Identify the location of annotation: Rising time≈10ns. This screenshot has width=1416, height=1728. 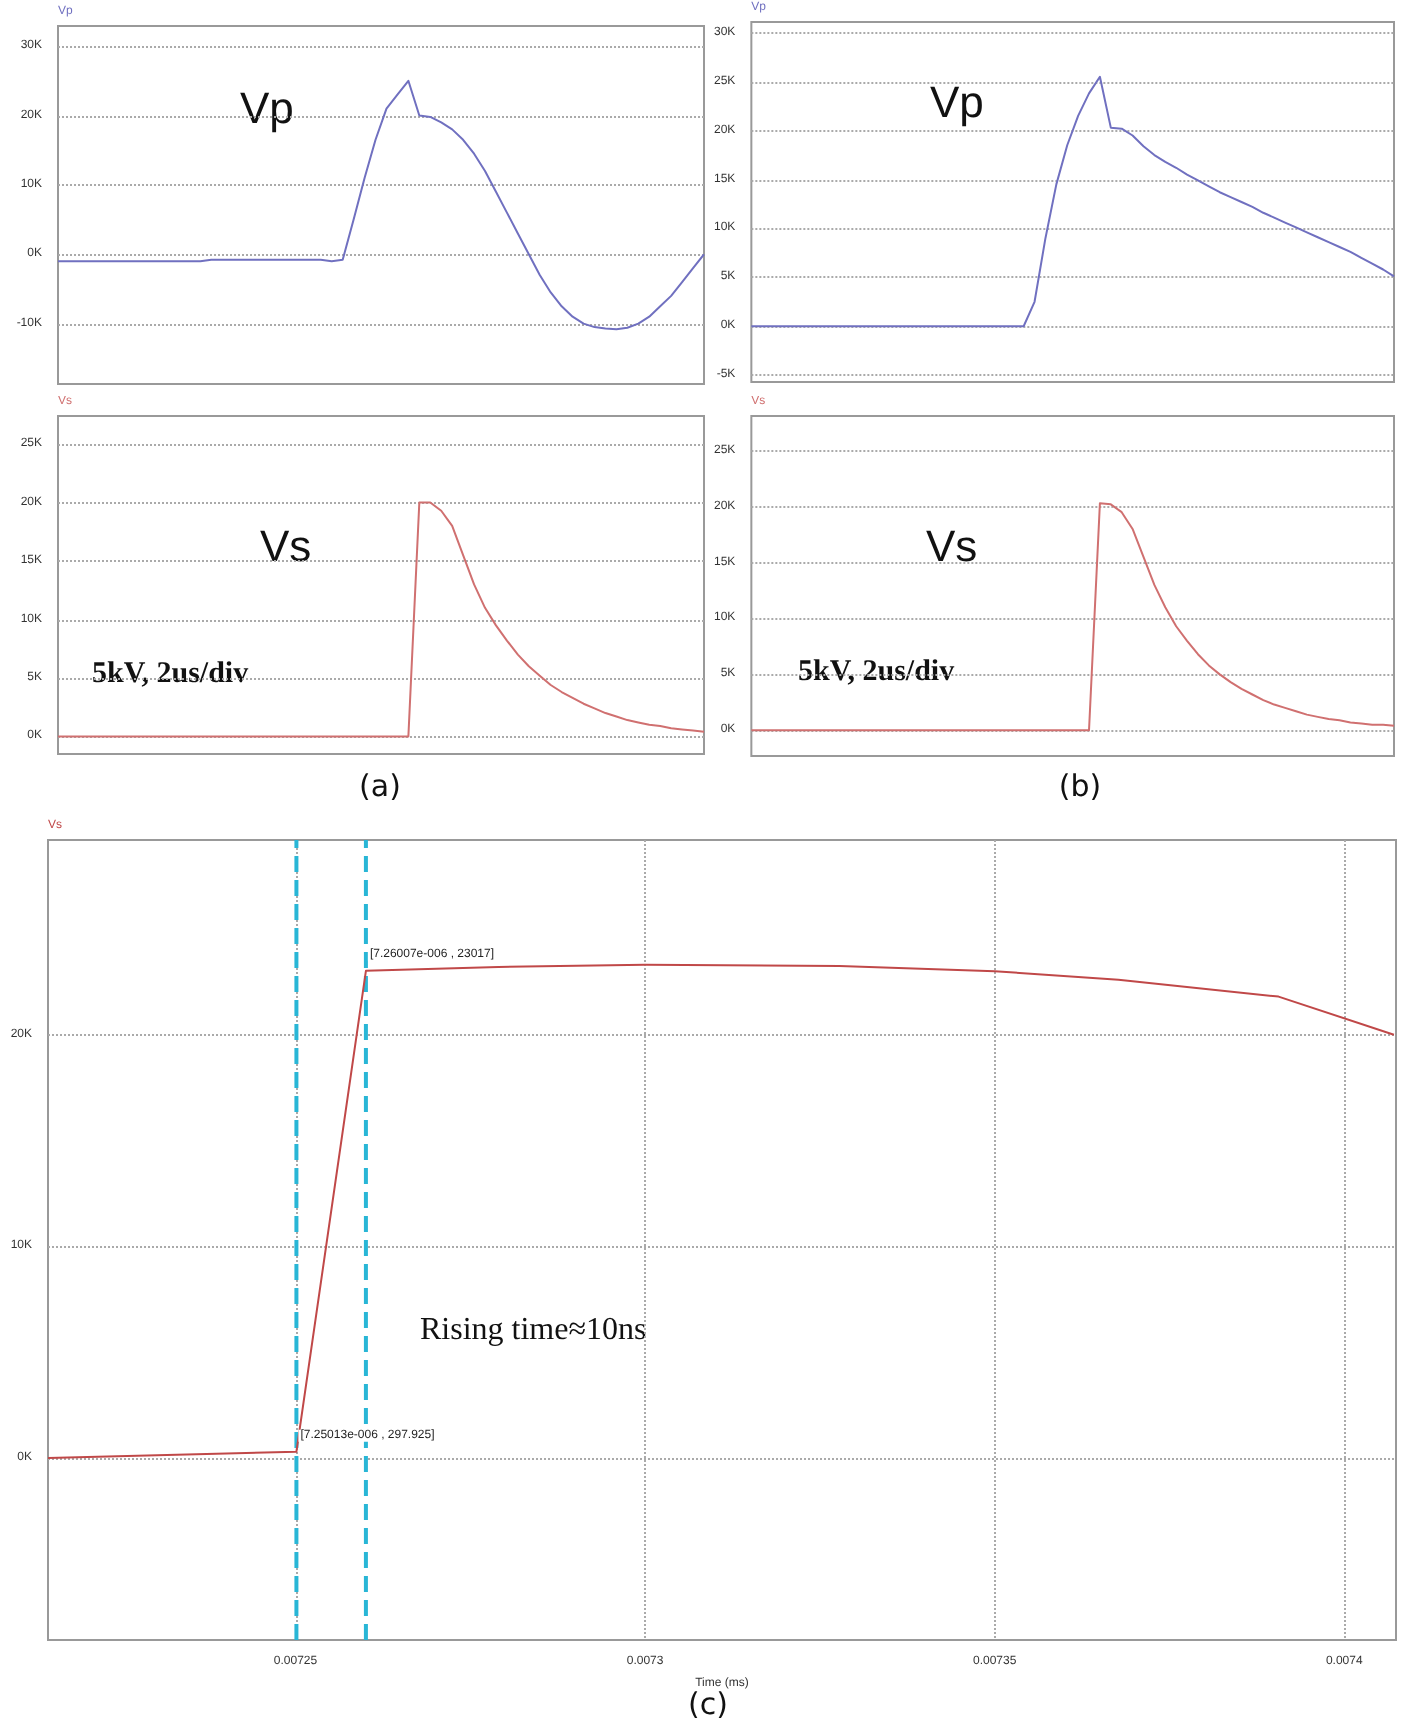
(533, 1330).